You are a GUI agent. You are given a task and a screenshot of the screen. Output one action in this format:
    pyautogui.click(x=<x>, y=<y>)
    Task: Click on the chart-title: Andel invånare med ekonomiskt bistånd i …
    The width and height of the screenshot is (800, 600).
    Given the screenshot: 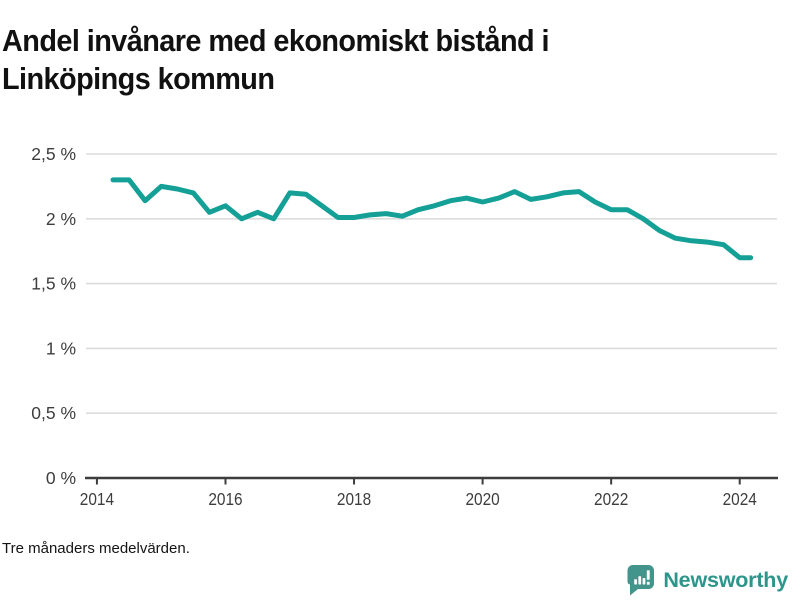 What is the action you would take?
    pyautogui.click(x=401, y=60)
    